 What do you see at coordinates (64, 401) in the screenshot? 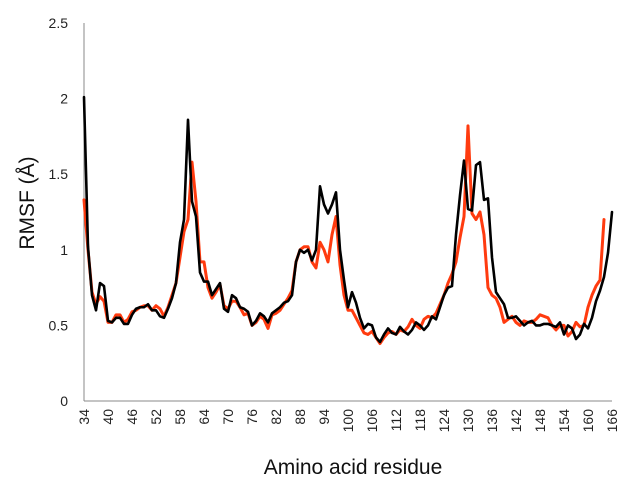
I see `y-tick-label: 0` at bounding box center [64, 401].